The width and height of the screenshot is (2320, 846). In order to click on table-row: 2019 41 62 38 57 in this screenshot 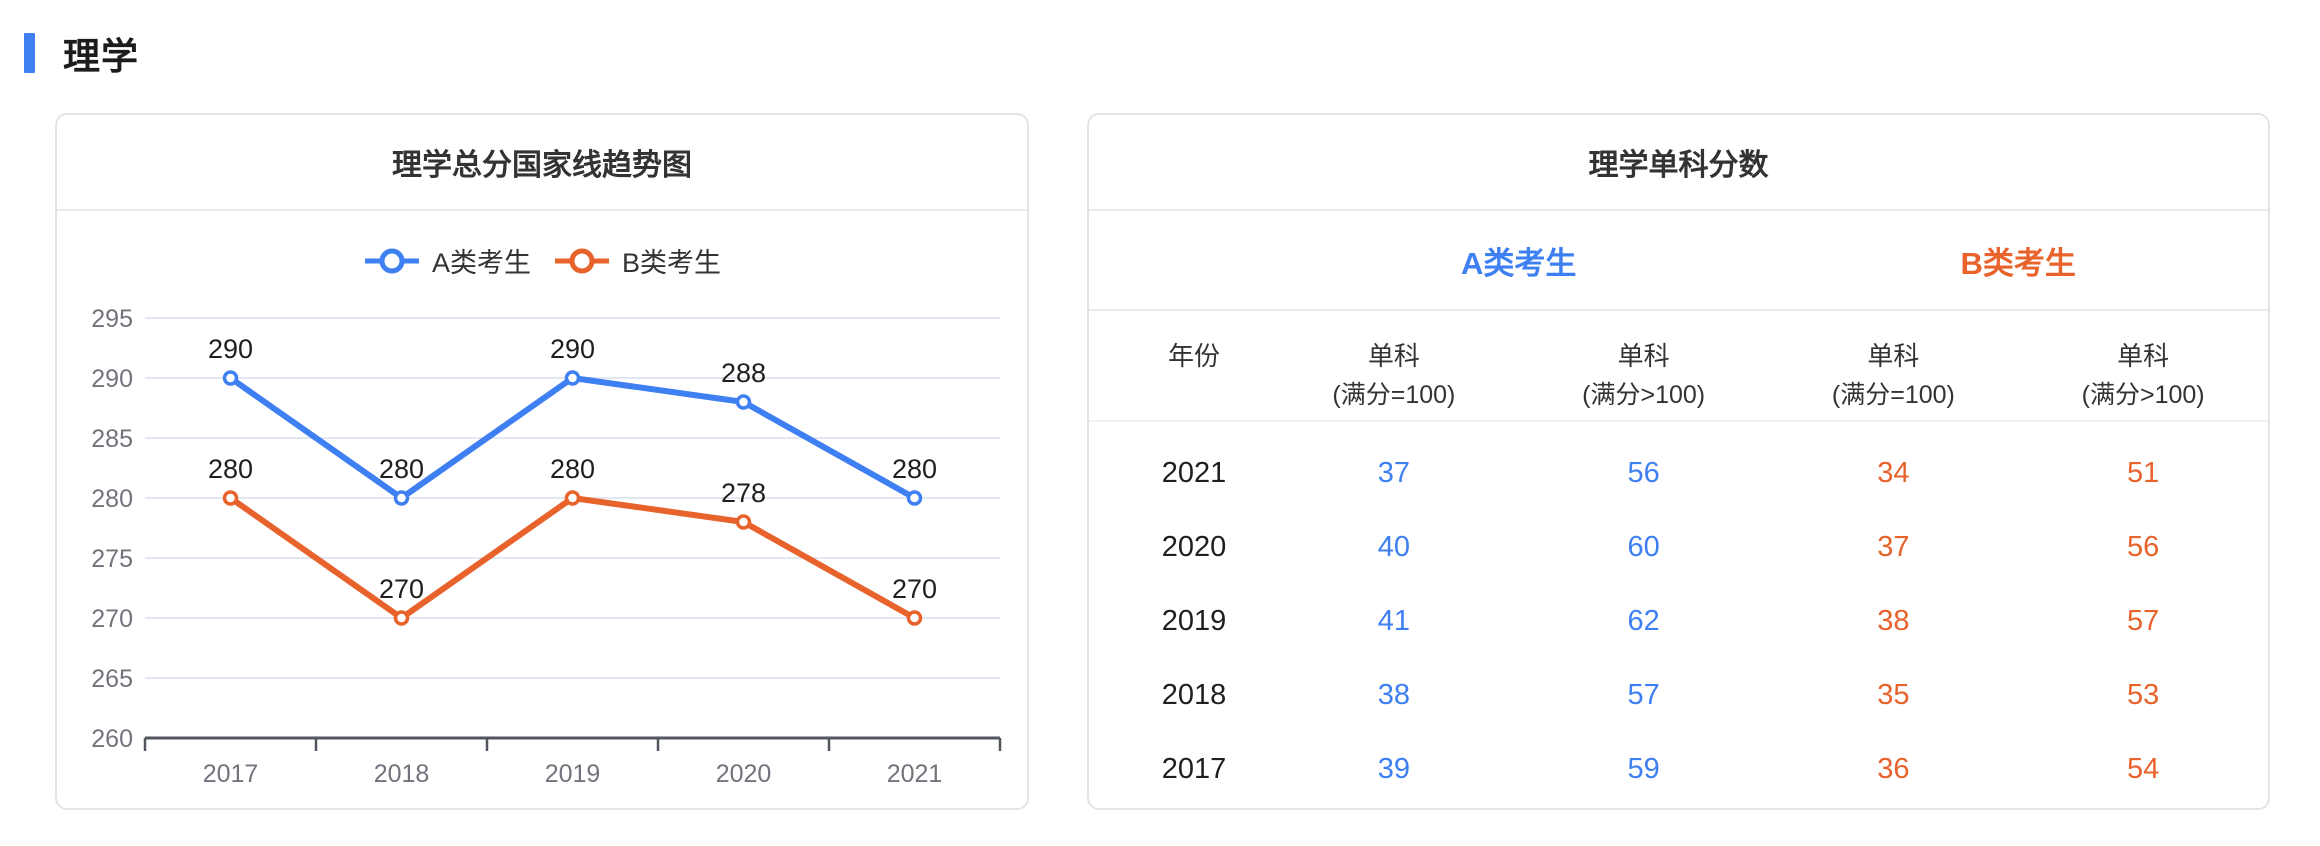, I will do `click(1678, 621)`.